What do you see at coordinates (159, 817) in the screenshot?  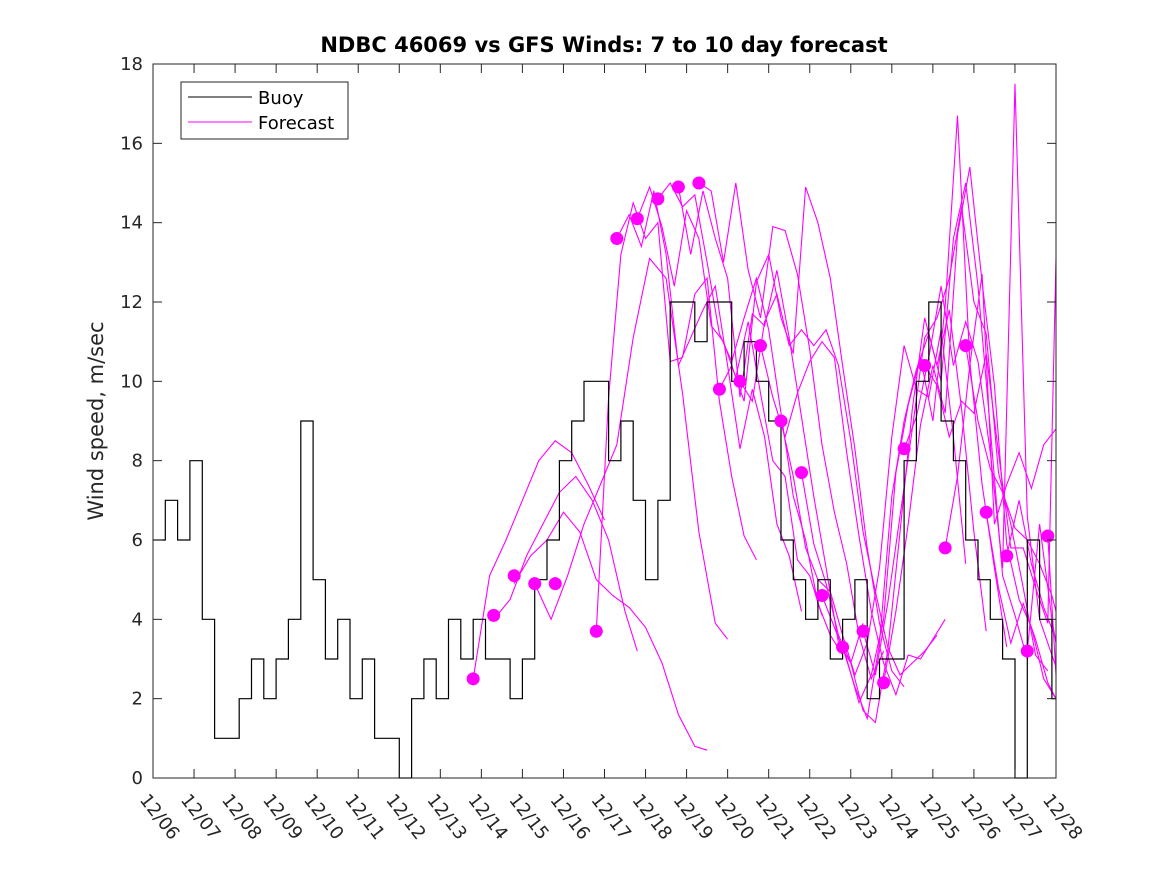 I see `x-tick-label: 12/06` at bounding box center [159, 817].